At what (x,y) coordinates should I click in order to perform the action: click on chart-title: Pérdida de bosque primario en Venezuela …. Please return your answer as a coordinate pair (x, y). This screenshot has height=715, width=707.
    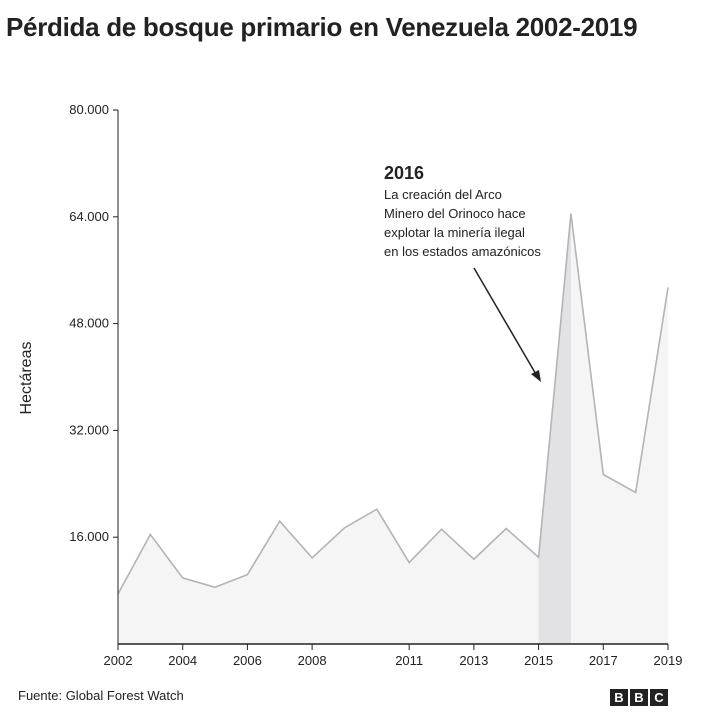
    Looking at the image, I should click on (322, 27).